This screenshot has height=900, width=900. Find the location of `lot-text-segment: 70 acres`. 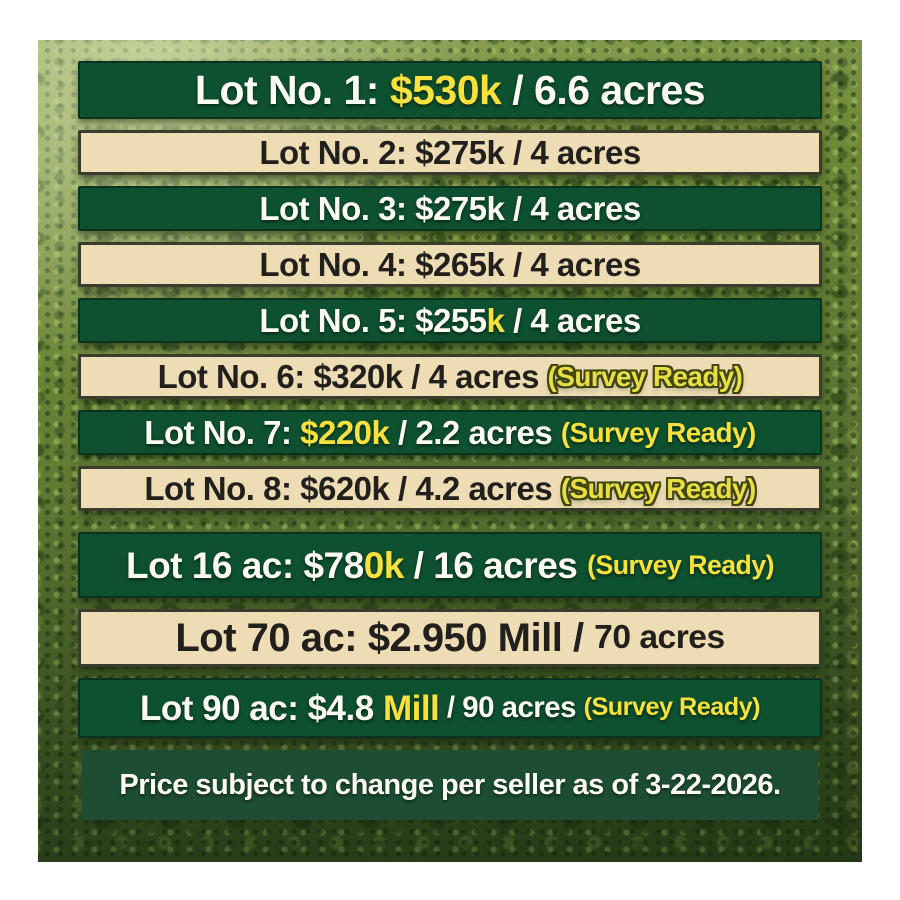

lot-text-segment: 70 acres is located at coordinates (659, 638).